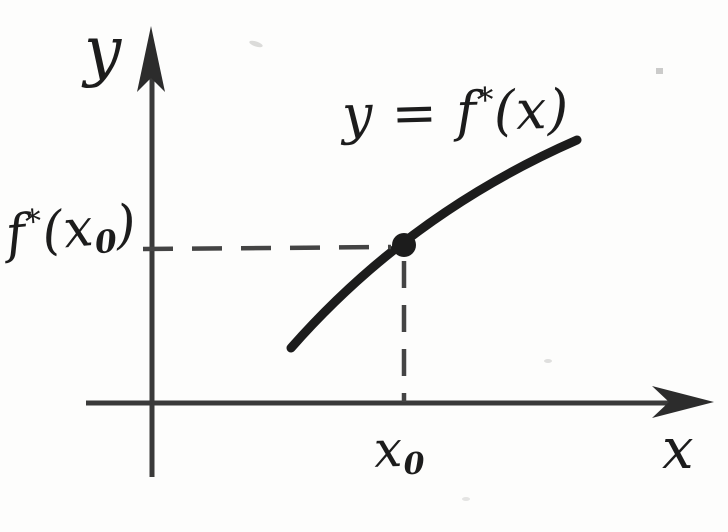 The image size is (728, 532). I want to click on ordinate-mid: (x, so click(68, 230).